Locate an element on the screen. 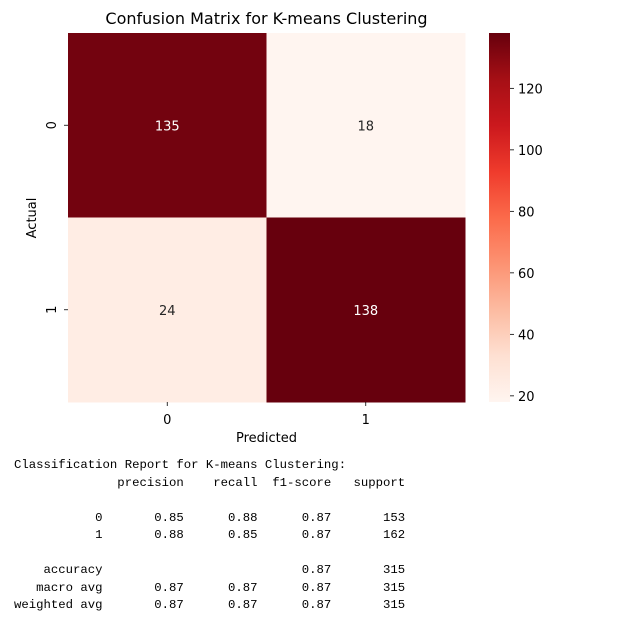  colorbar is located at coordinates (499, 217).